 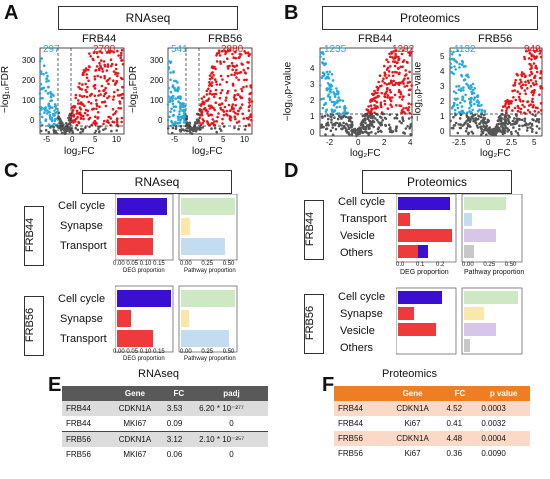 I want to click on volcano-a1-title: FRB44, so click(x=99, y=39).